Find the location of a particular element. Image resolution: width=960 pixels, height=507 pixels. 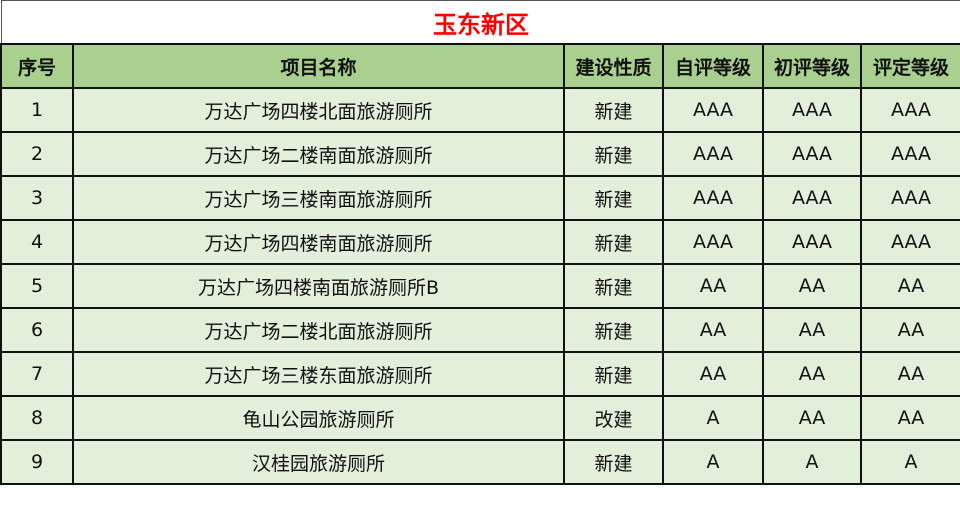

cell-col-index: 5 is located at coordinates (37, 286).